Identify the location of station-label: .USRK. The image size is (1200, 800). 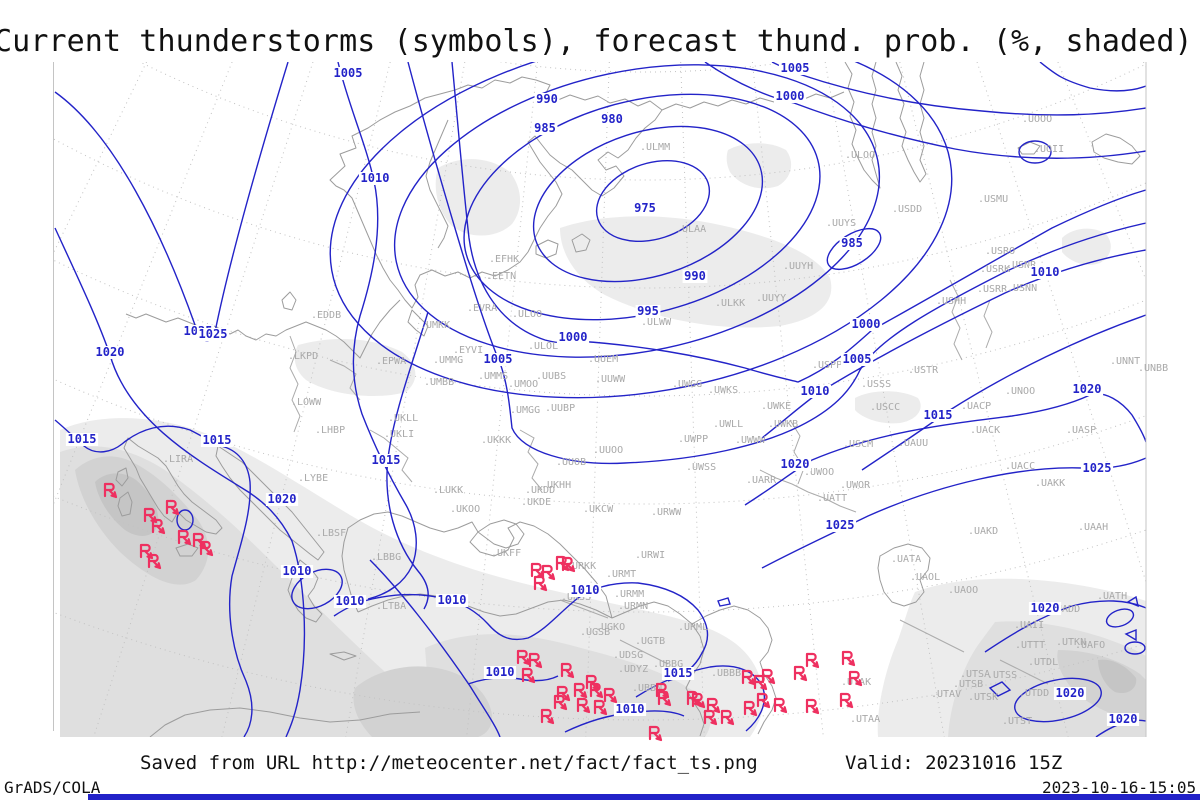
(995, 269).